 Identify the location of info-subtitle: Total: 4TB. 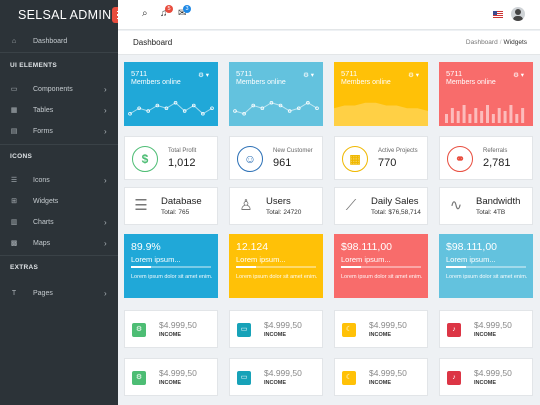
(491, 212).